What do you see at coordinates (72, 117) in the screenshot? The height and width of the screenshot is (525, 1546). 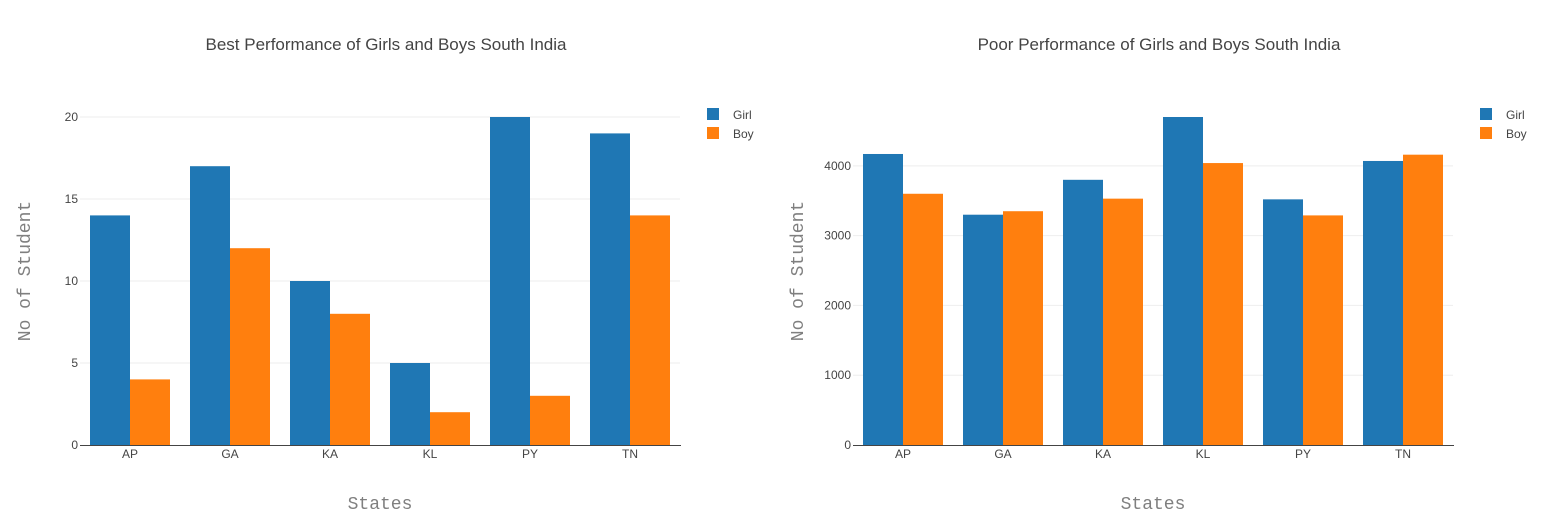 I see `y-tick-label: 20` at bounding box center [72, 117].